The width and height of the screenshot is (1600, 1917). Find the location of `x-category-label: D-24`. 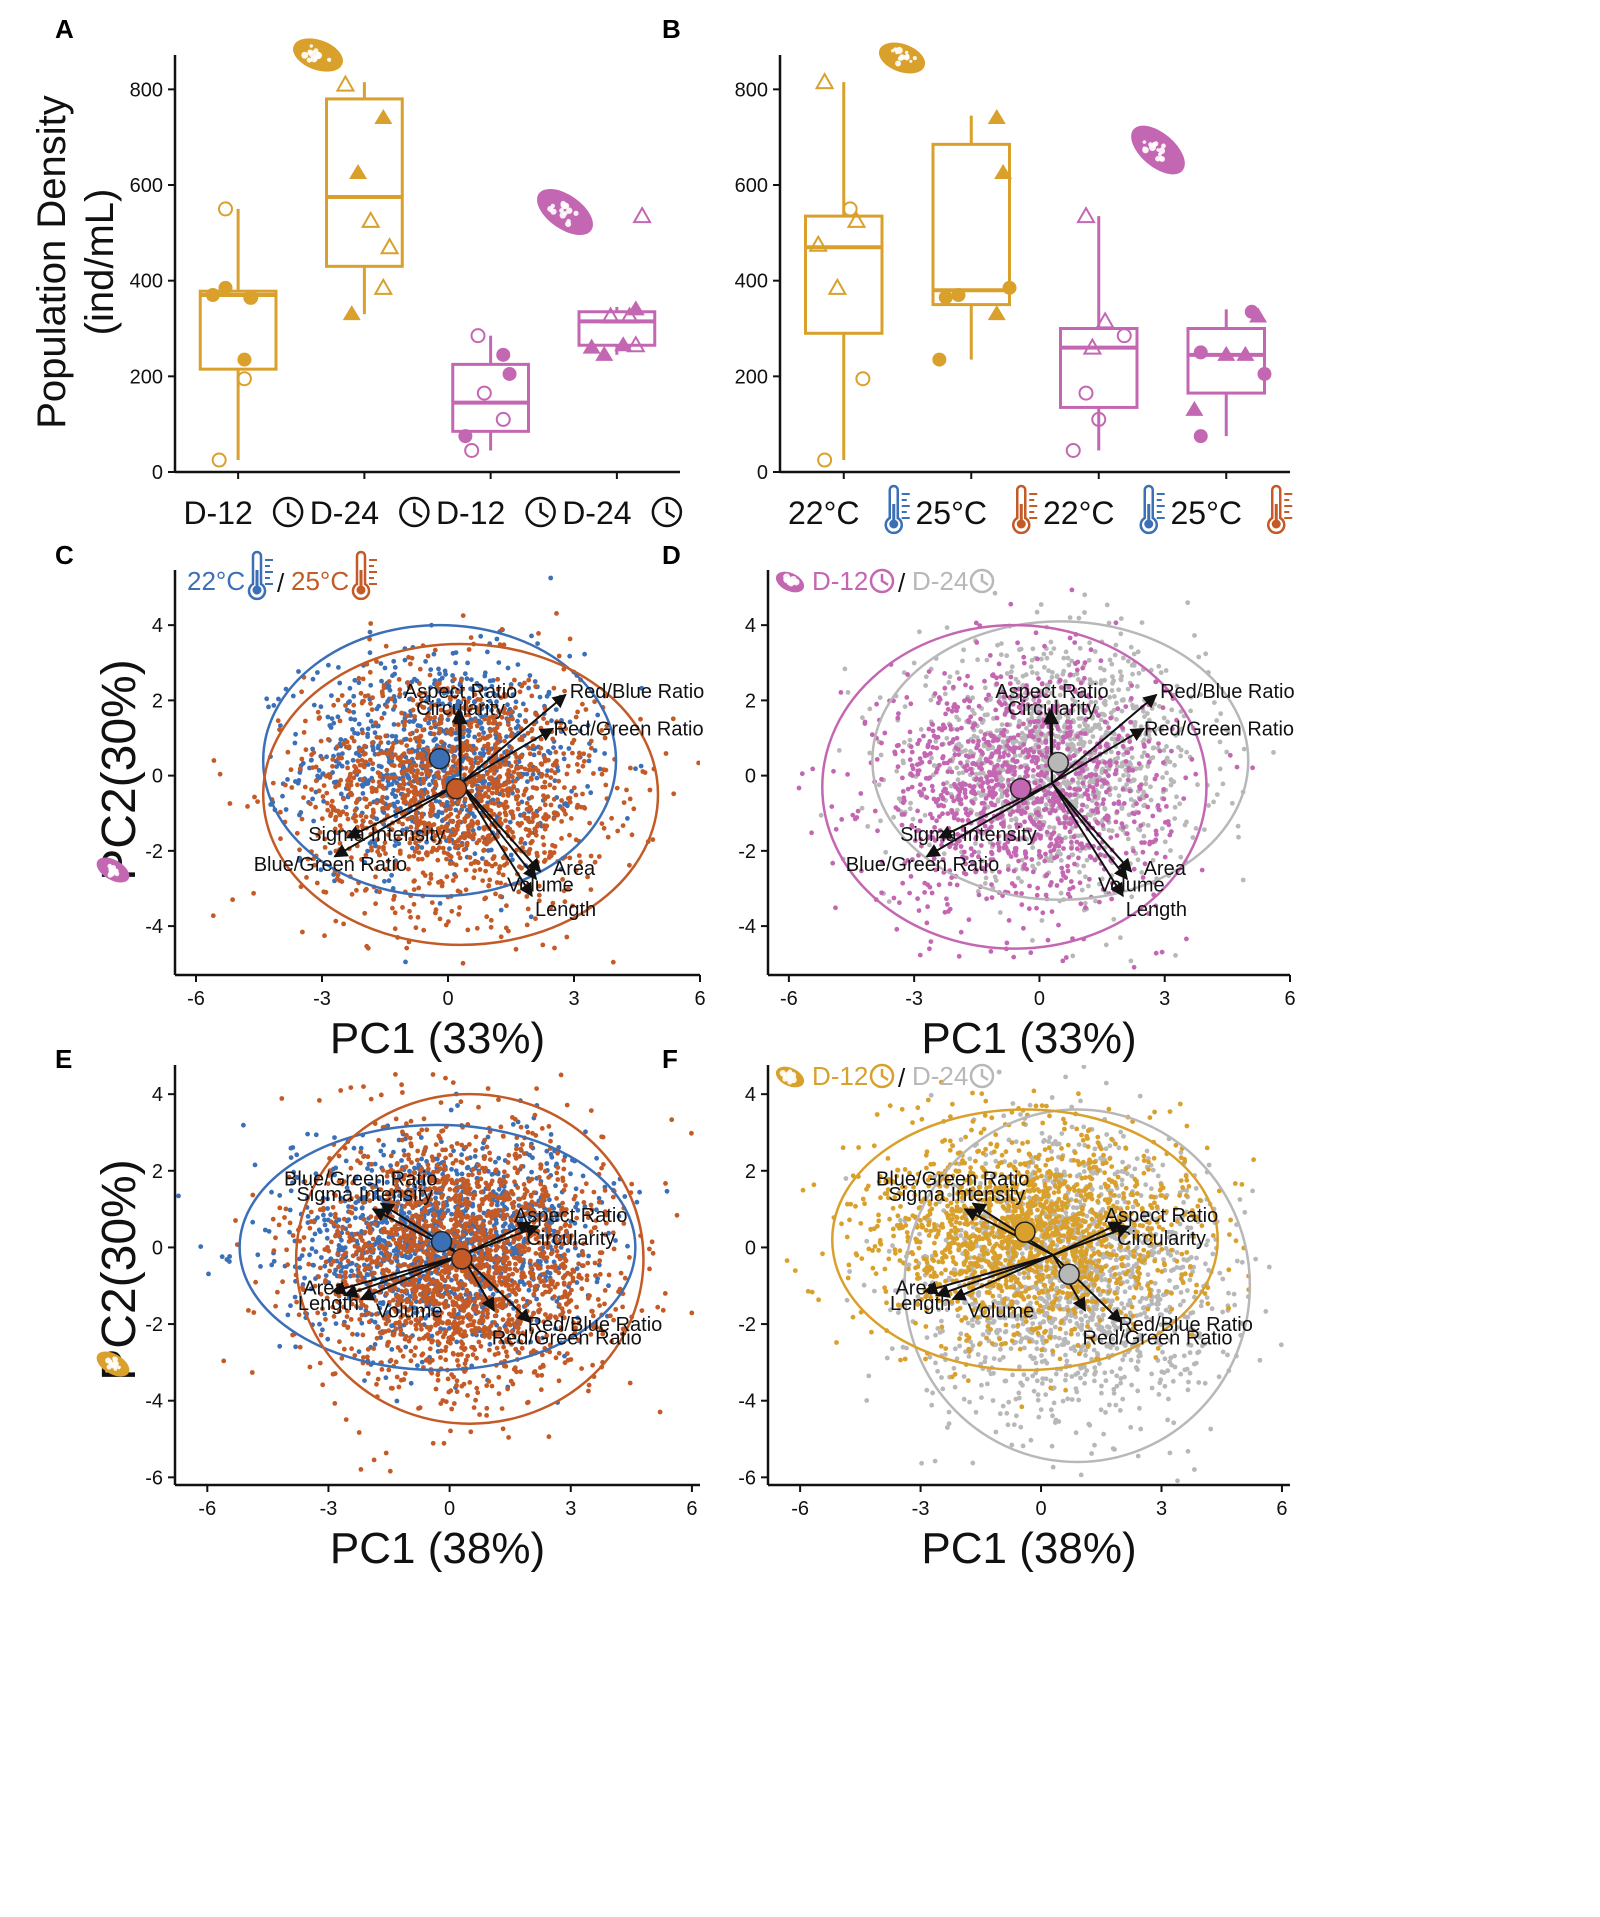

x-category-label: D-24 is located at coordinates (596, 513).